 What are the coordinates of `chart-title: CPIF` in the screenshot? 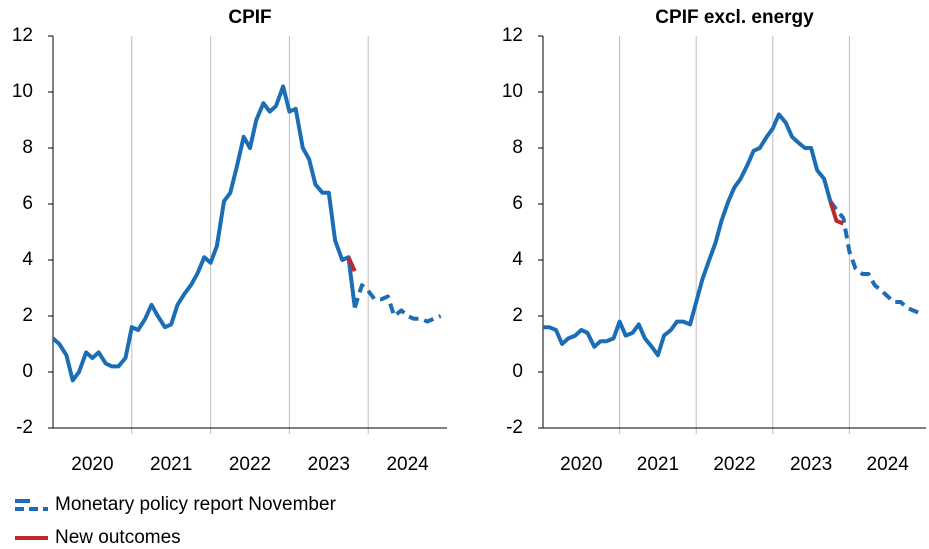 It's located at (249, 17).